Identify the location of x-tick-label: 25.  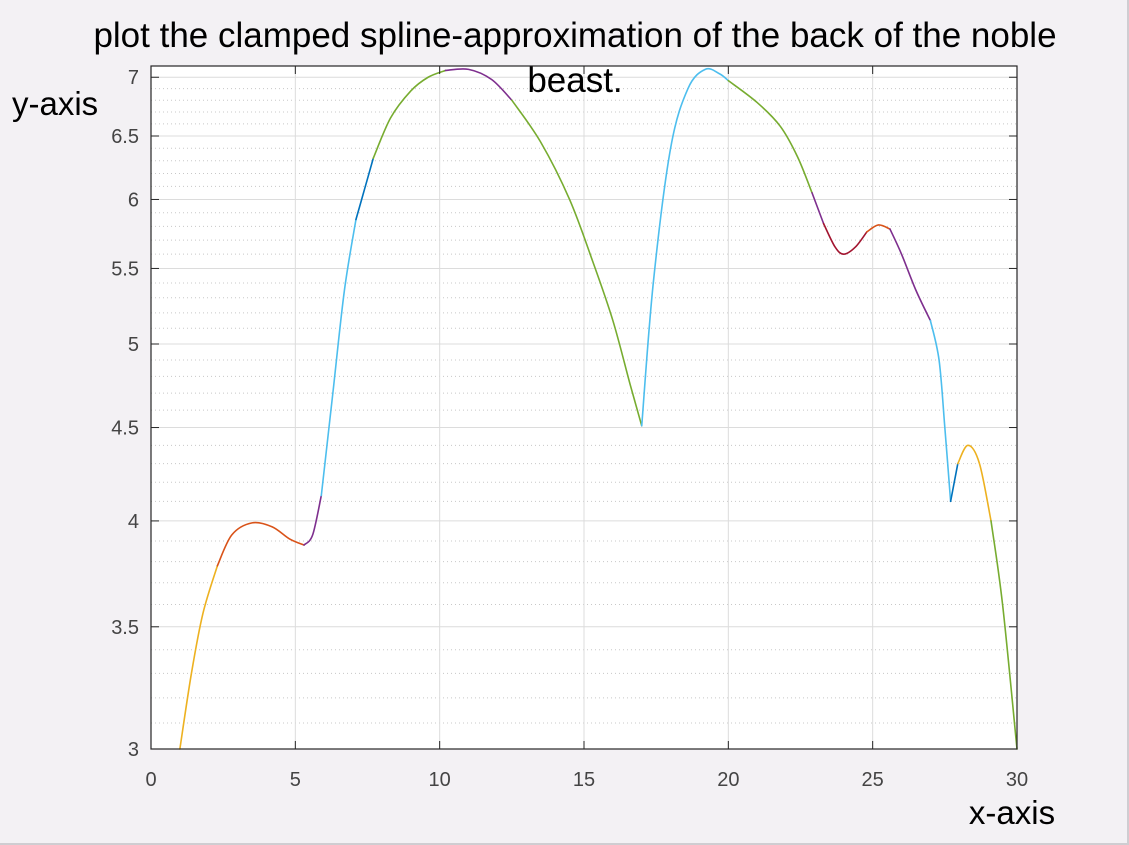
(873, 780).